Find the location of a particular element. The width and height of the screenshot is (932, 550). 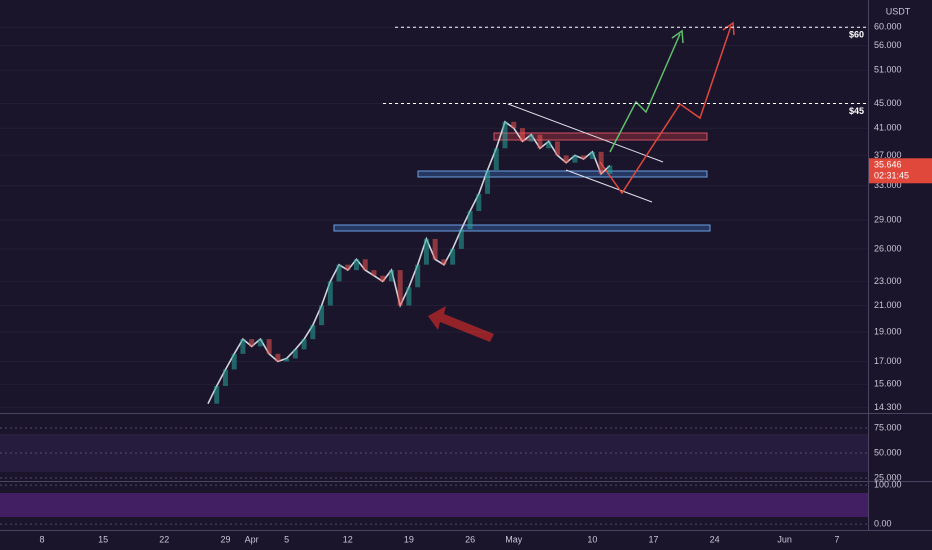

x-tick-label: 17 is located at coordinates (654, 539).